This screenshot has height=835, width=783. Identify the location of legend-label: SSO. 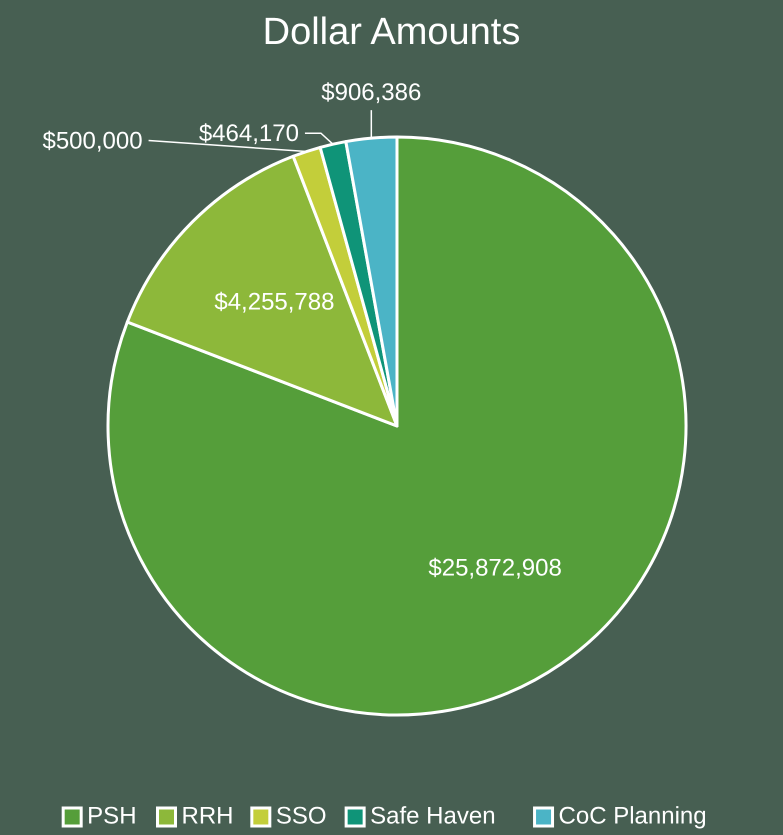
(301, 816).